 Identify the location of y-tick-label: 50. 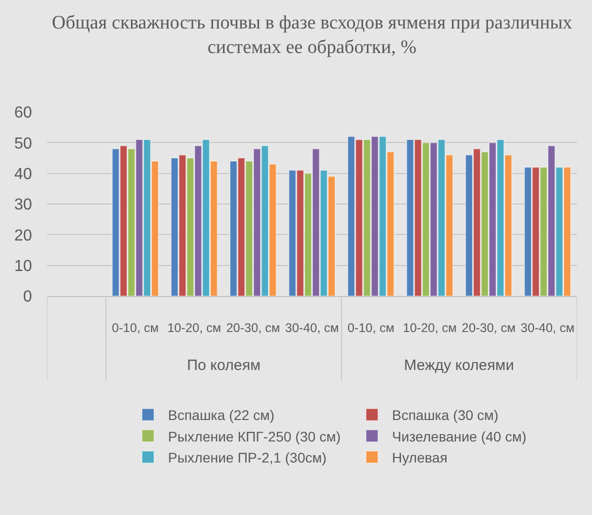
(23, 143).